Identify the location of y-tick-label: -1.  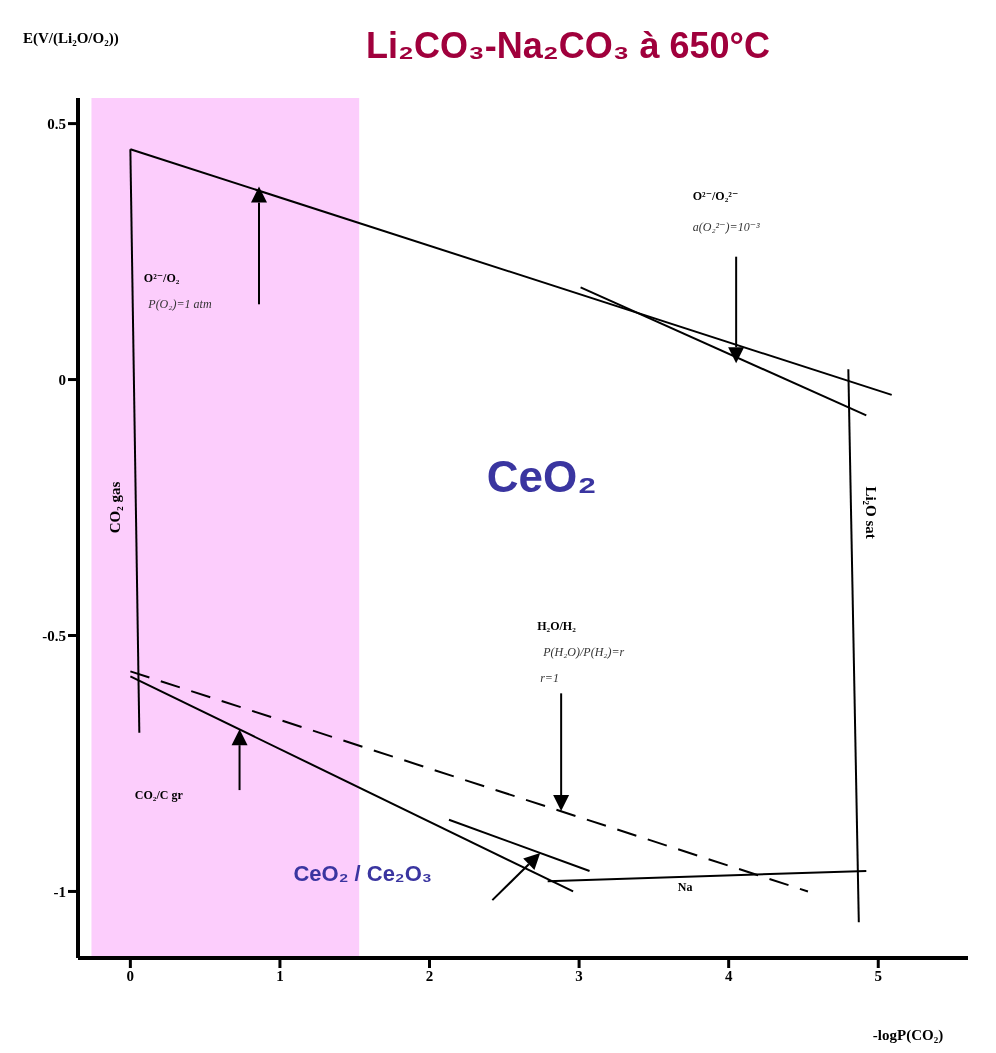
(59, 891).